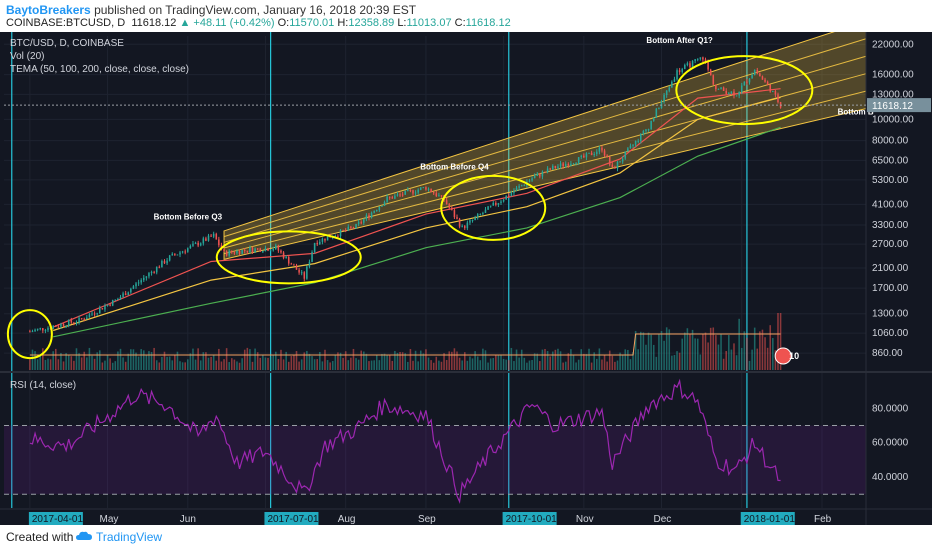 The height and width of the screenshot is (550, 932). What do you see at coordinates (402, 23) in the screenshot?
I see `low-label: L:` at bounding box center [402, 23].